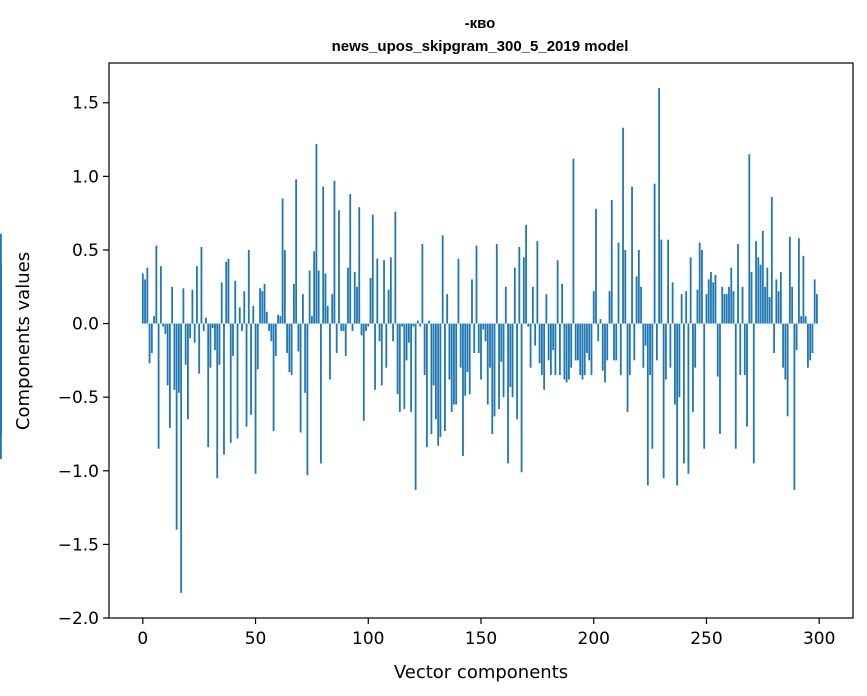 This screenshot has height=696, width=867. Describe the element at coordinates (368, 639) in the screenshot. I see `x-tick-label: 100` at that location.